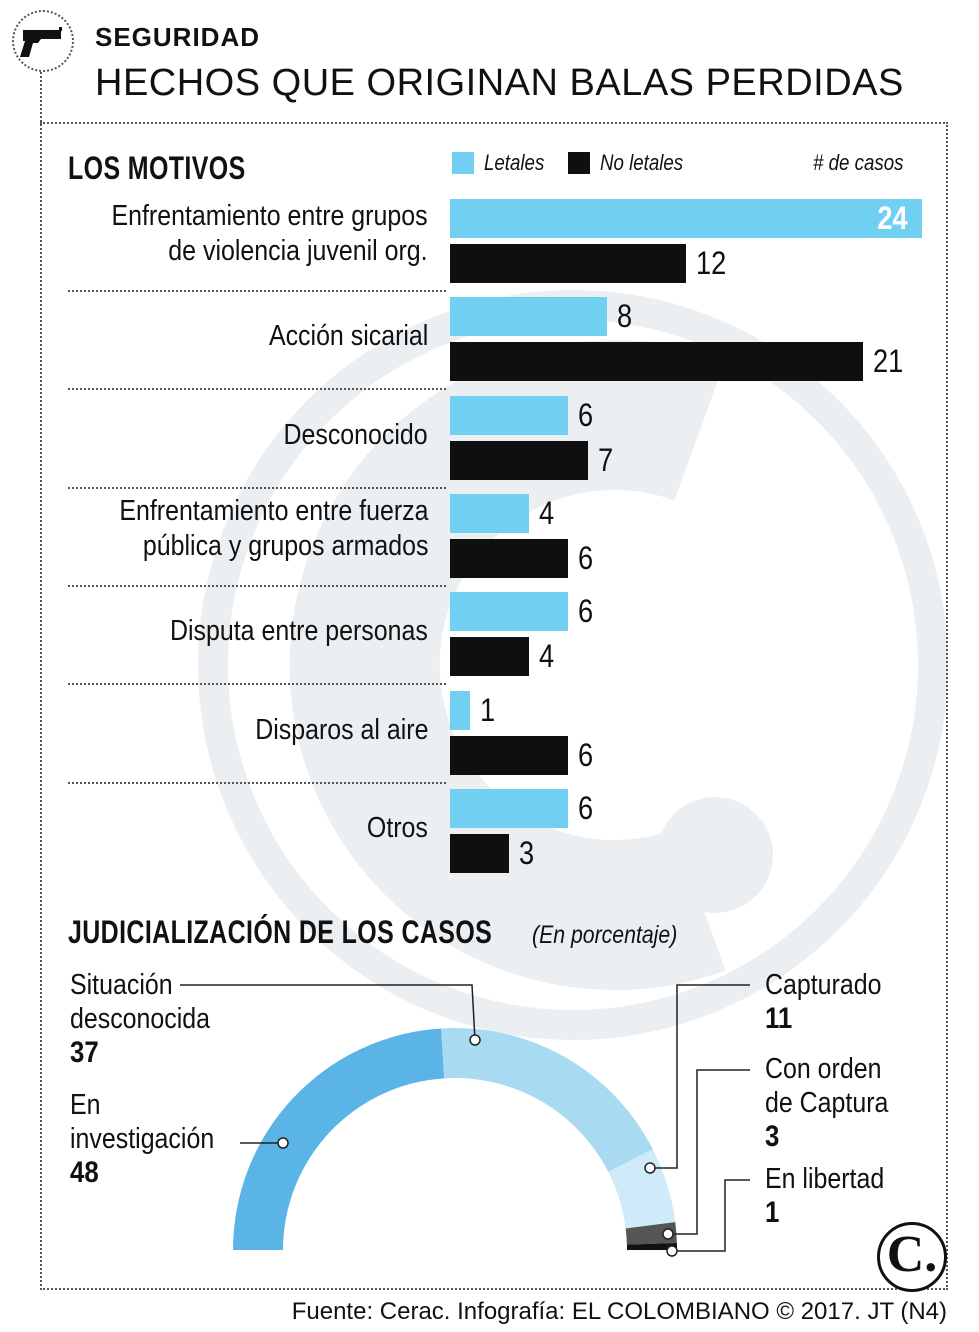 Image resolution: width=979 pixels, height=1332 pixels. I want to click on bar-value-label: 12, so click(711, 263).